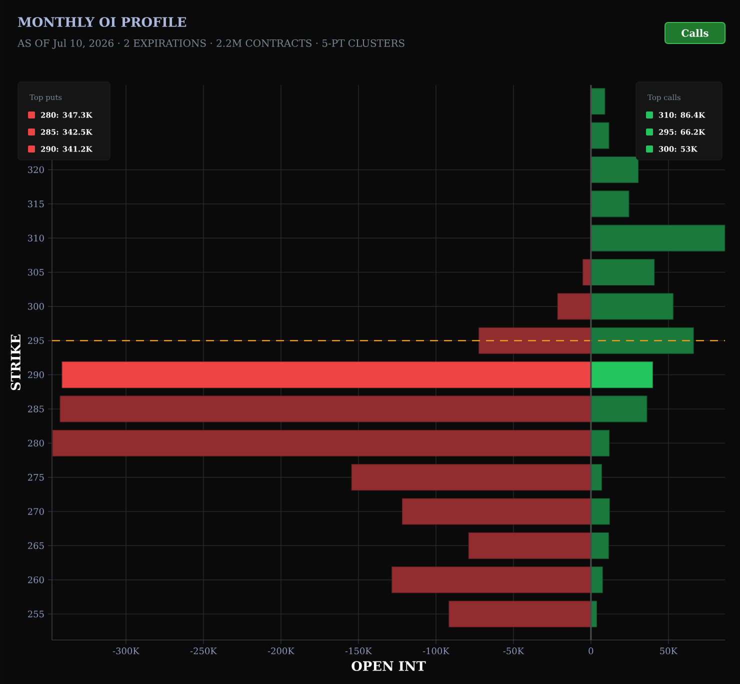 This screenshot has height=684, width=740. I want to click on text: Calls, so click(695, 33).